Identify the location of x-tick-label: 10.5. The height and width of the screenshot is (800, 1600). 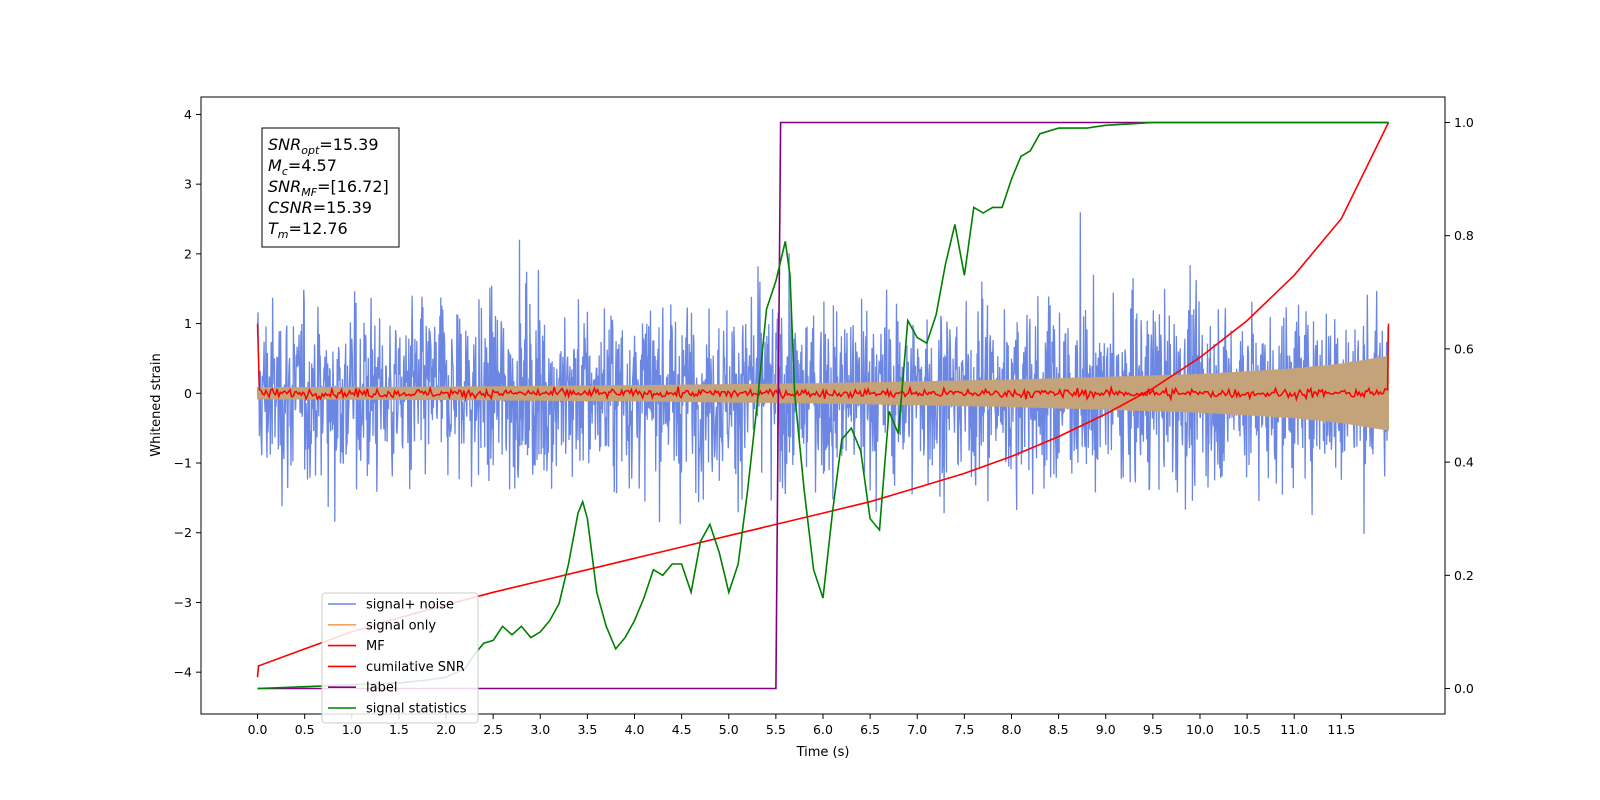
(1247, 729).